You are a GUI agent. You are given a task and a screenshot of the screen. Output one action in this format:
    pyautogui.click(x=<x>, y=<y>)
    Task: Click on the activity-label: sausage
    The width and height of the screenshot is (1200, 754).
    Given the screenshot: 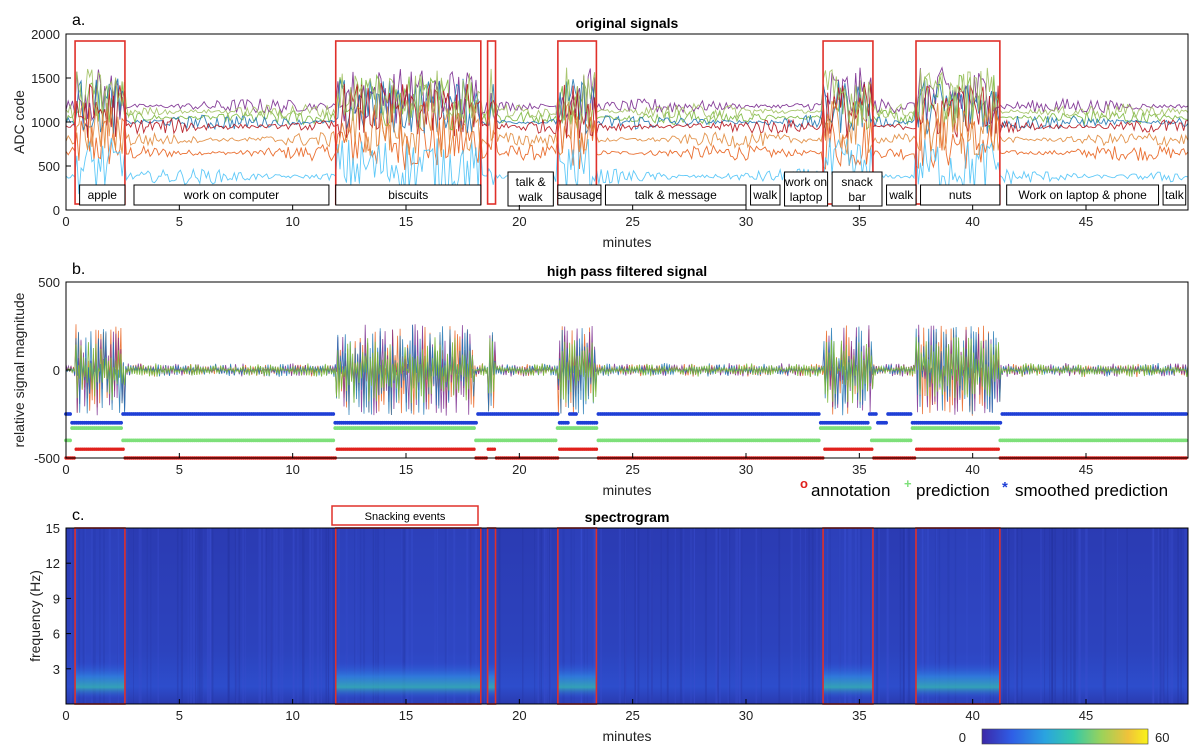 What is the action you would take?
    pyautogui.click(x=580, y=195)
    